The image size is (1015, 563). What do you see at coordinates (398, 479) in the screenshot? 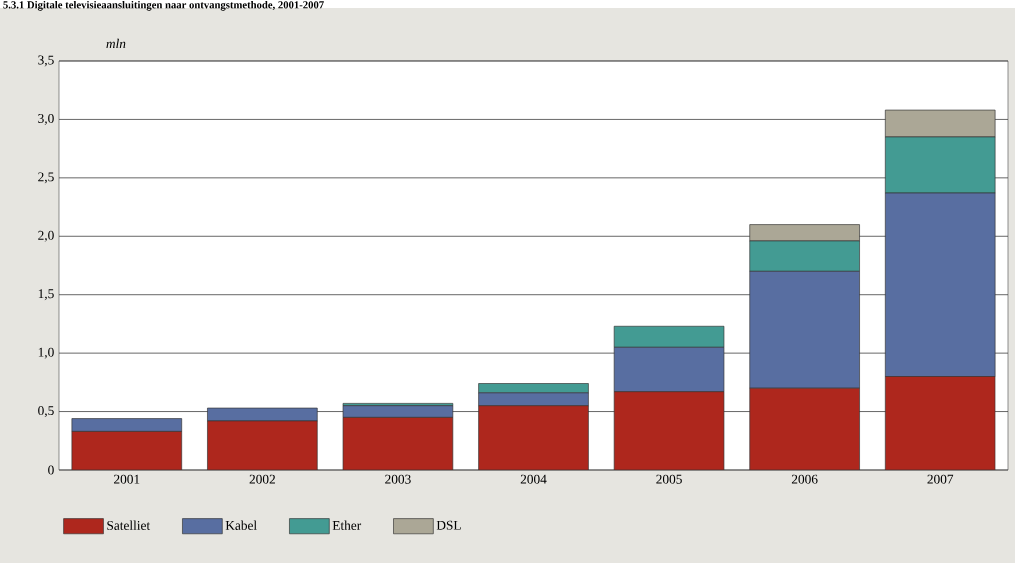
I see `x-tick-label: 2003` at bounding box center [398, 479].